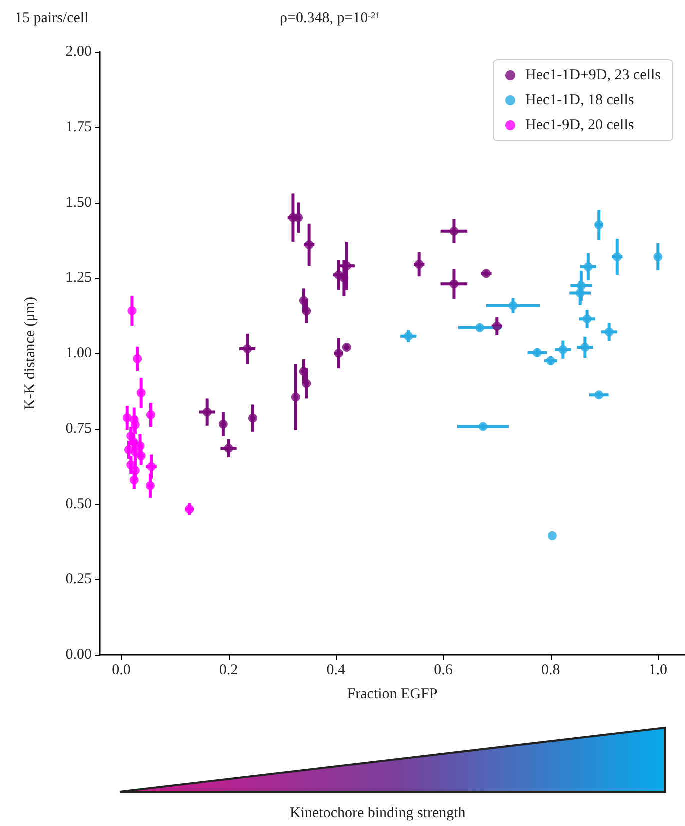 Image resolution: width=685 pixels, height=826 pixels. I want to click on y-axis-title: K-K distance (μm), so click(30, 353).